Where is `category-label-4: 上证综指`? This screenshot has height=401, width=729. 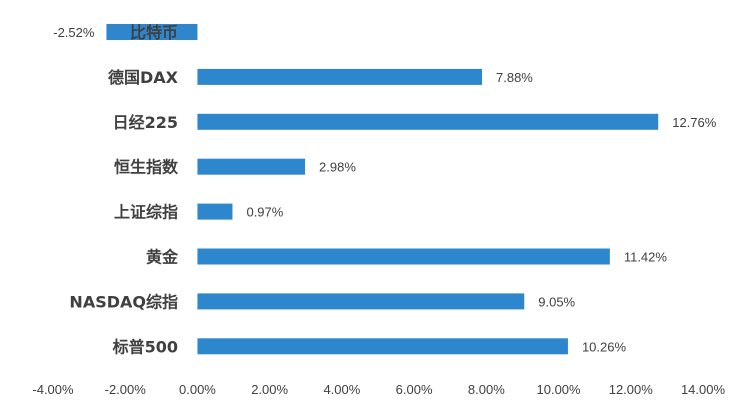
category-label-4: 上证综指 is located at coordinates (146, 212).